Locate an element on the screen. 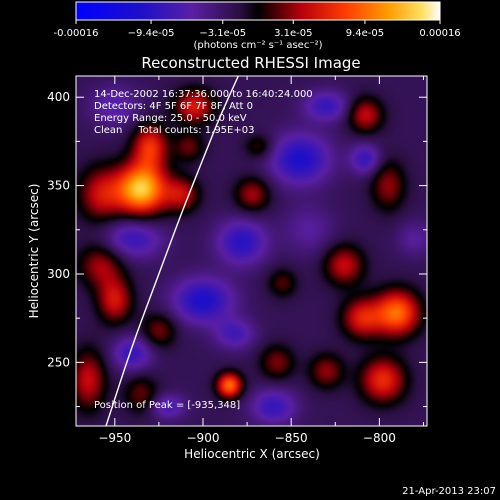  peak-position-annotation: Position of Peak = [-935,348] is located at coordinates (167, 405).